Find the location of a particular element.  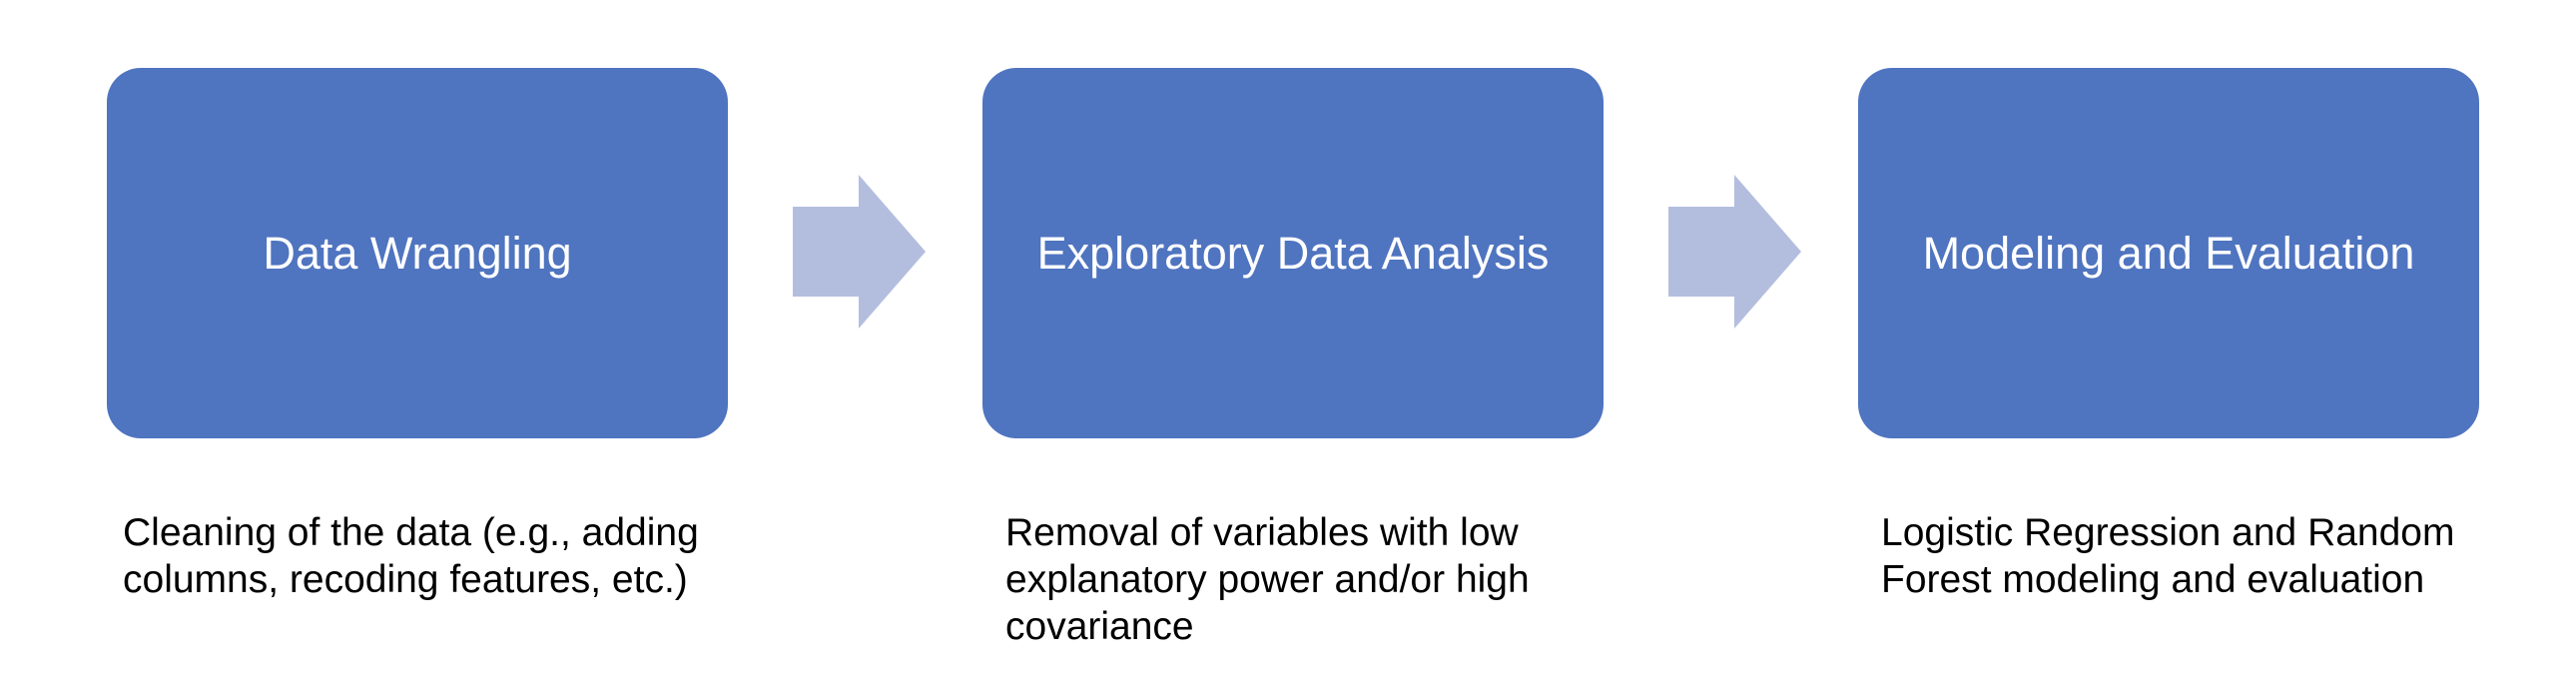

stage-title: Exploratory Data Analysis is located at coordinates (1293, 253).